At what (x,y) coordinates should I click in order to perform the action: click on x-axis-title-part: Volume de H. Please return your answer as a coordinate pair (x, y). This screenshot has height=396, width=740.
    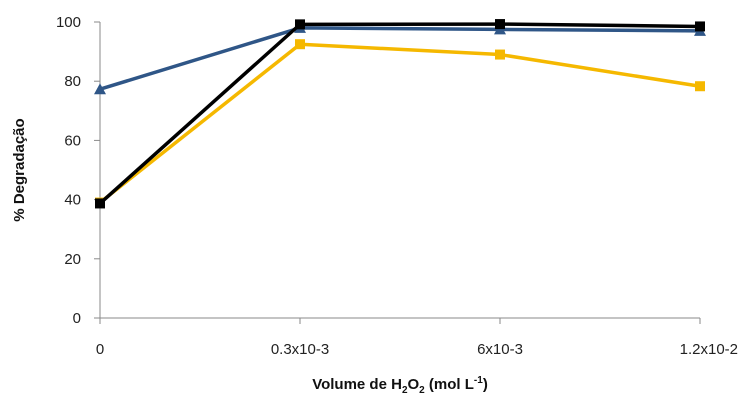
    Looking at the image, I should click on (357, 384).